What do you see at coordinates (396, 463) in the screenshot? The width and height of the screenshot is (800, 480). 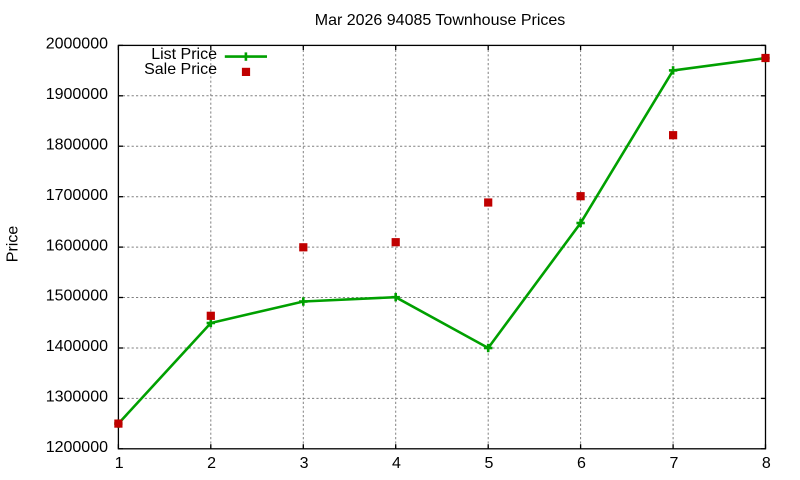 I see `svg-text: 4` at bounding box center [396, 463].